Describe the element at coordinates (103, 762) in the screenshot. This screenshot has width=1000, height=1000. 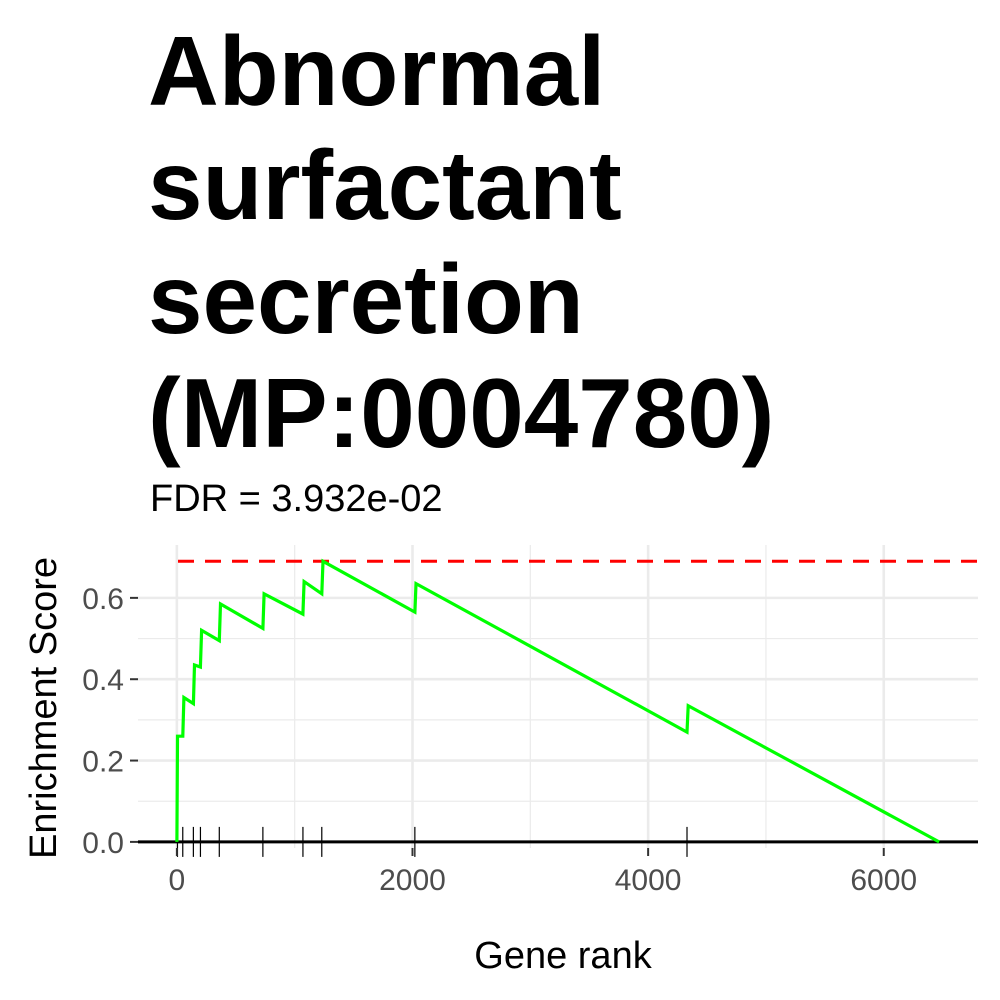
I see `y-tick-label: 0.2` at that location.